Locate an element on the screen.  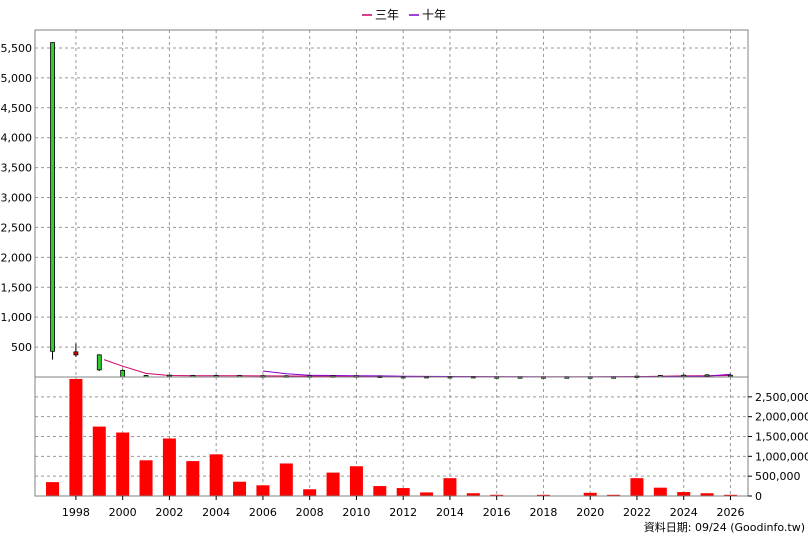
year-tick-label: 2010 is located at coordinates (356, 512).